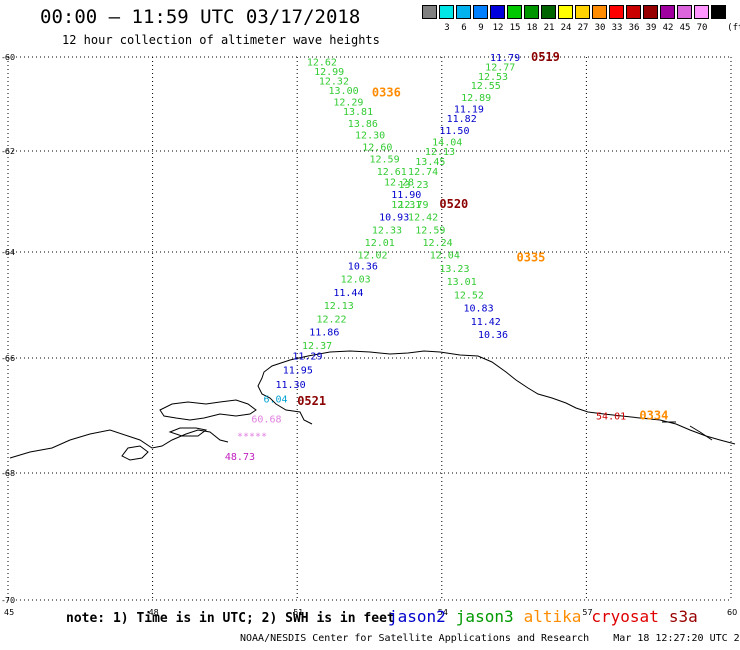 Image resolution: width=740 pixels, height=650 pixels. What do you see at coordinates (651, 28) in the screenshot?
I see `scale-label: 39` at bounding box center [651, 28].